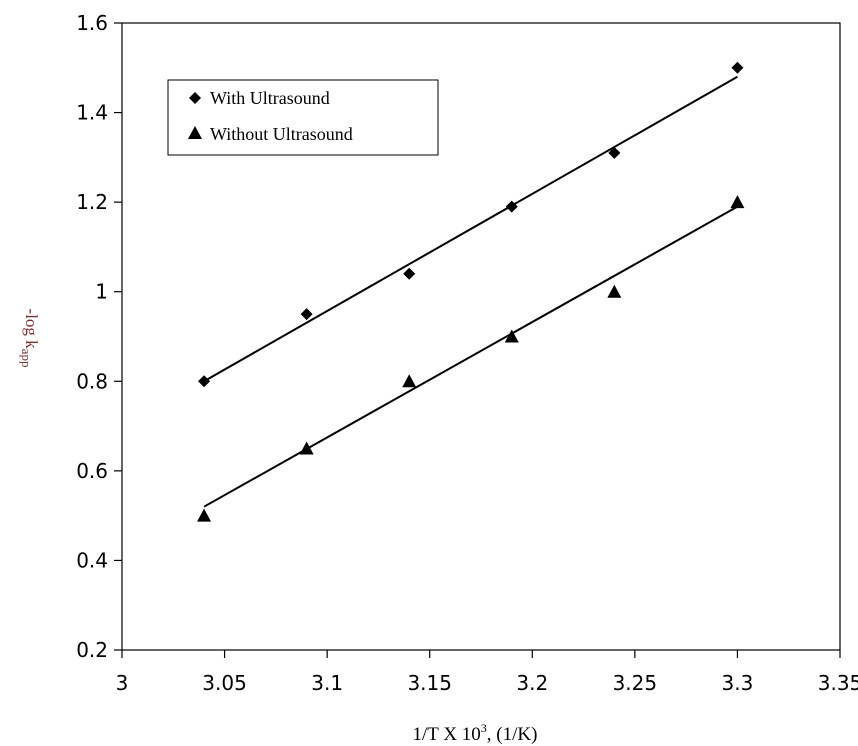  I want to click on x-tick-label: 3.25, so click(635, 683).